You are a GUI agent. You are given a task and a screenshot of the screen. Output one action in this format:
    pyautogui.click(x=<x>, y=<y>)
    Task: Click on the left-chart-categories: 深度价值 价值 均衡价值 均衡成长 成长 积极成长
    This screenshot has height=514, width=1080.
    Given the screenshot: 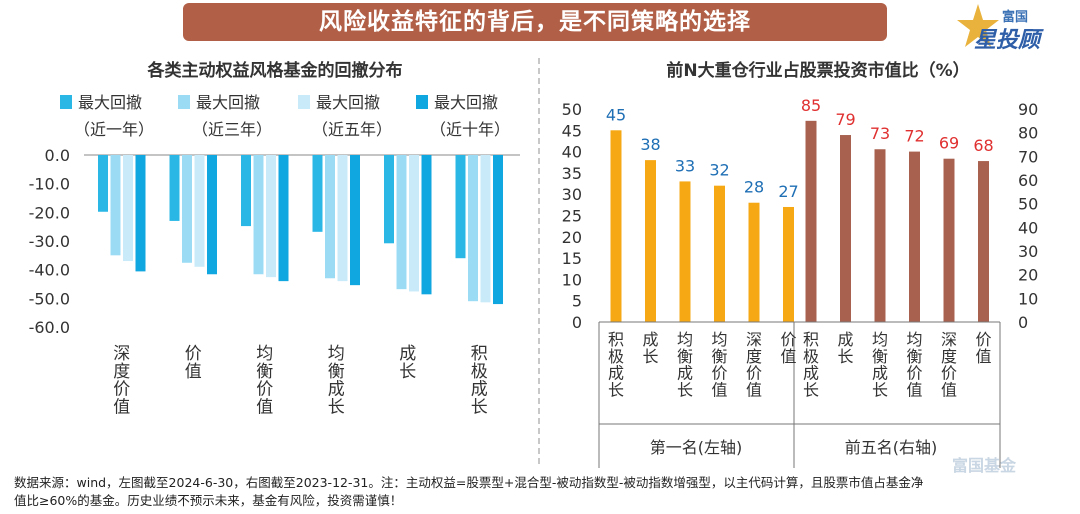 What is the action you would take?
    pyautogui.click(x=300, y=381)
    